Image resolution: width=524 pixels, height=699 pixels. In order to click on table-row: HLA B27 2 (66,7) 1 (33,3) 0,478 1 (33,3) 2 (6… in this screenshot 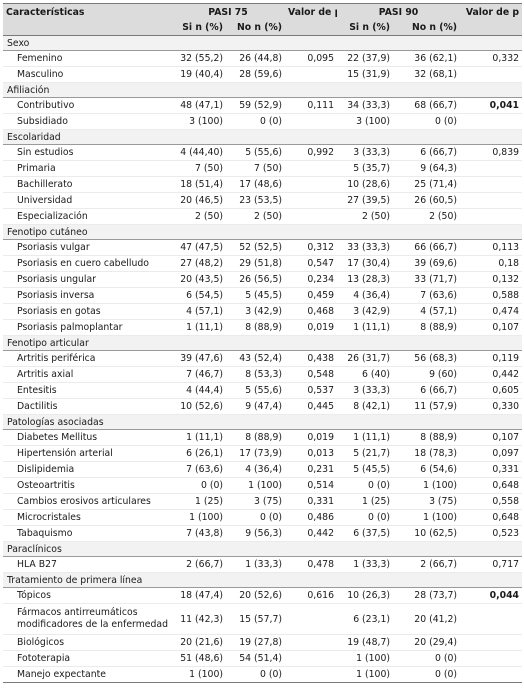, I will do `click(263, 564)`.